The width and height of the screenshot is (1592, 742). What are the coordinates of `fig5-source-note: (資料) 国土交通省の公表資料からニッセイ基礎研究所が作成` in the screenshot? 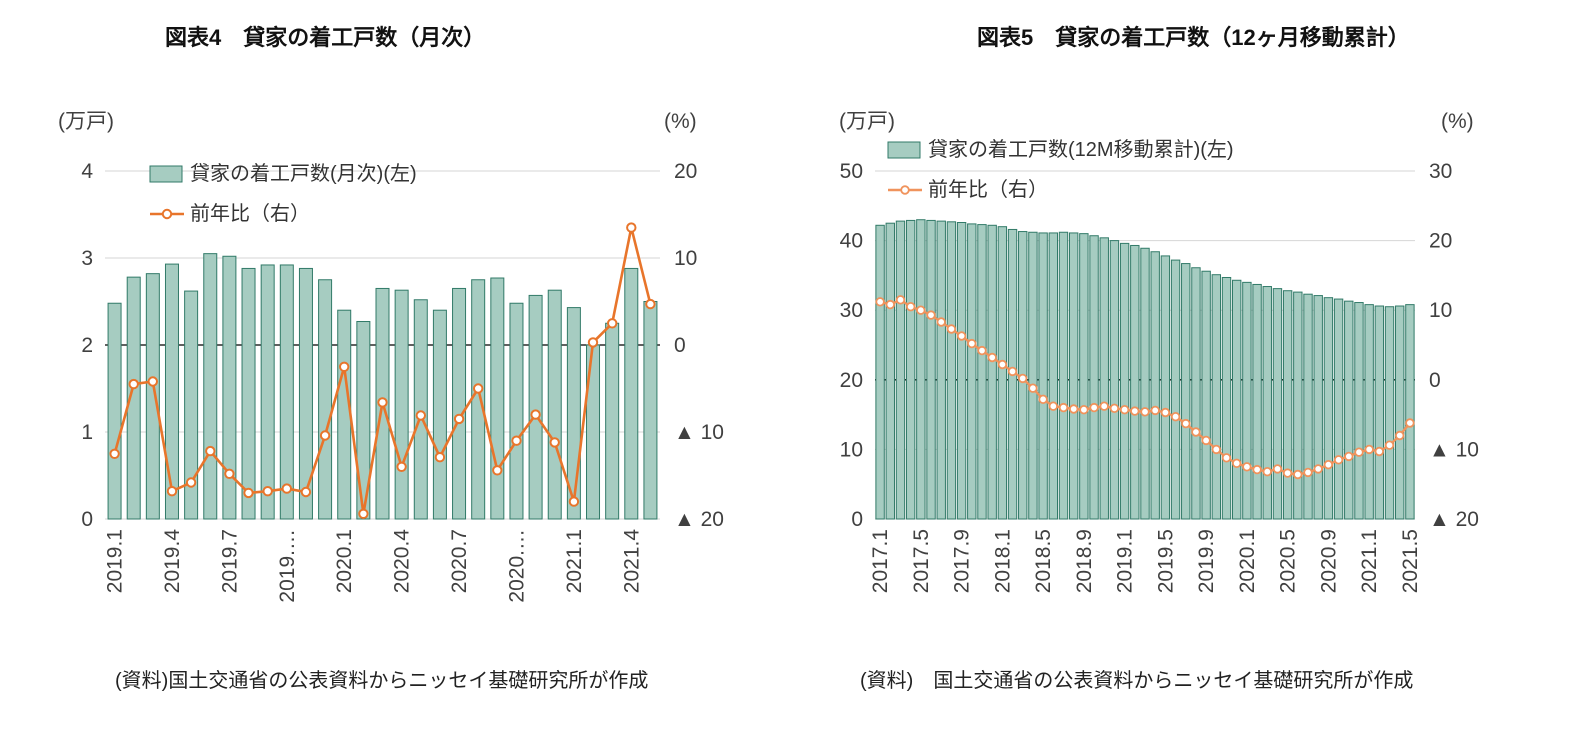 It's located at (1137, 681).